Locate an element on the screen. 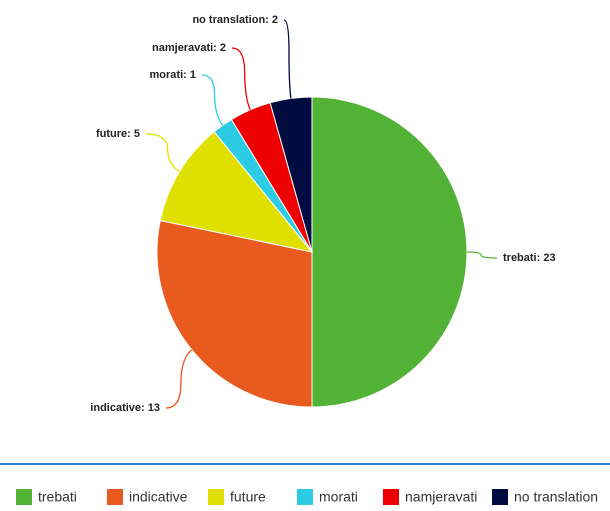 The width and height of the screenshot is (610, 511). legend-label: future is located at coordinates (248, 497).